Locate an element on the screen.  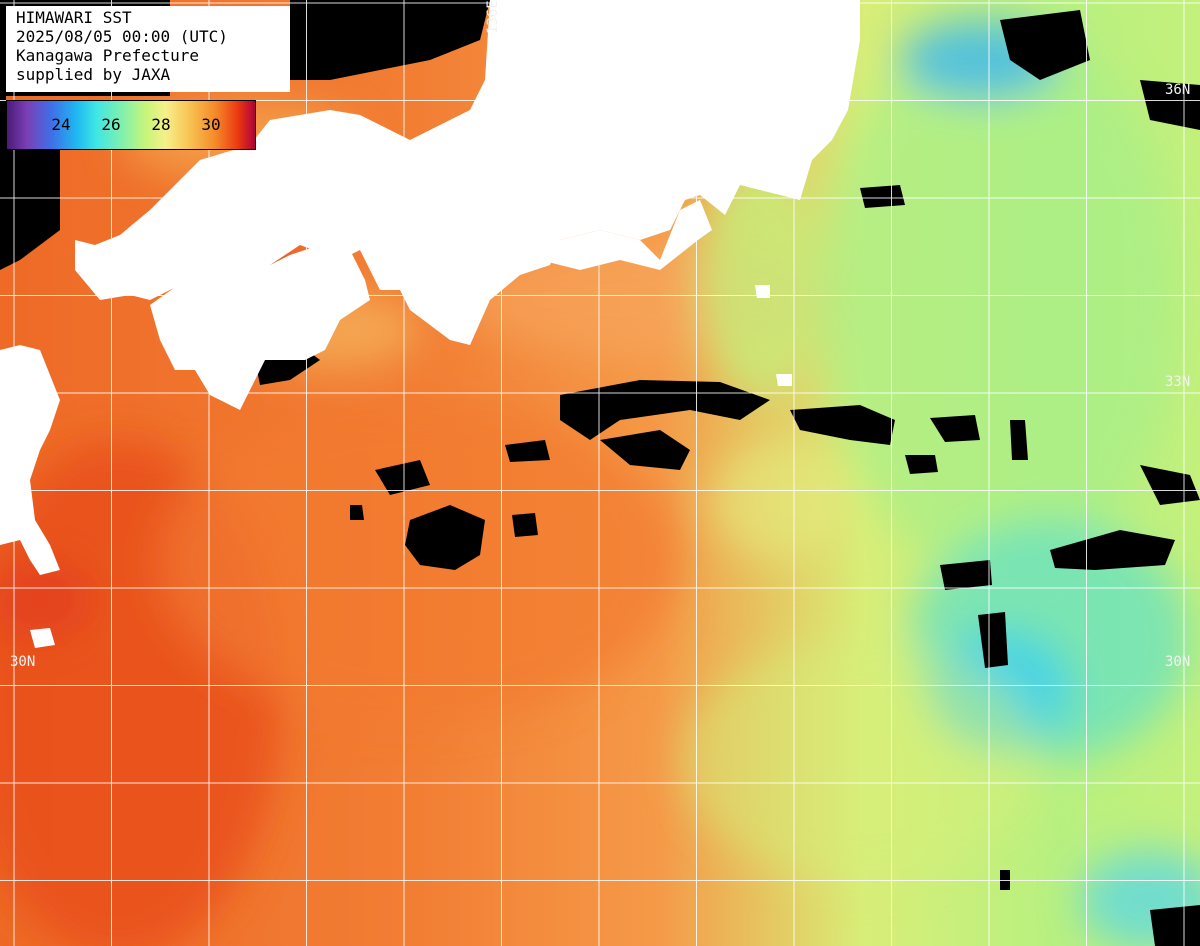
colorbar-tick-26: 26 is located at coordinates (111, 124).